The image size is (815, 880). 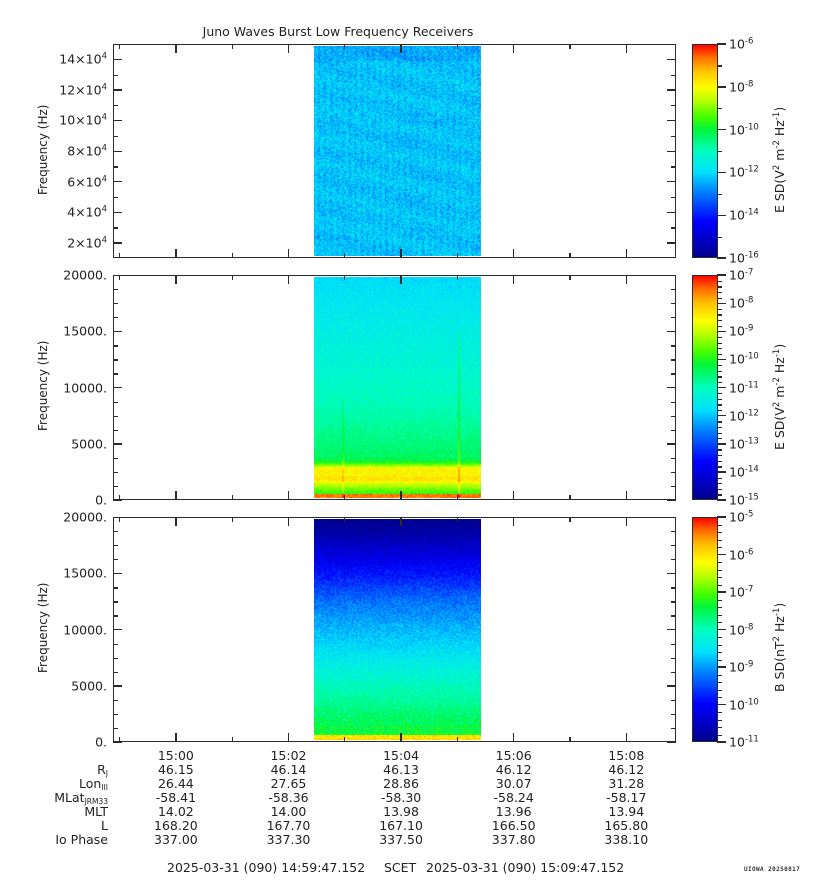 I want to click on panel3-ytick-mark, so click(x=117, y=517).